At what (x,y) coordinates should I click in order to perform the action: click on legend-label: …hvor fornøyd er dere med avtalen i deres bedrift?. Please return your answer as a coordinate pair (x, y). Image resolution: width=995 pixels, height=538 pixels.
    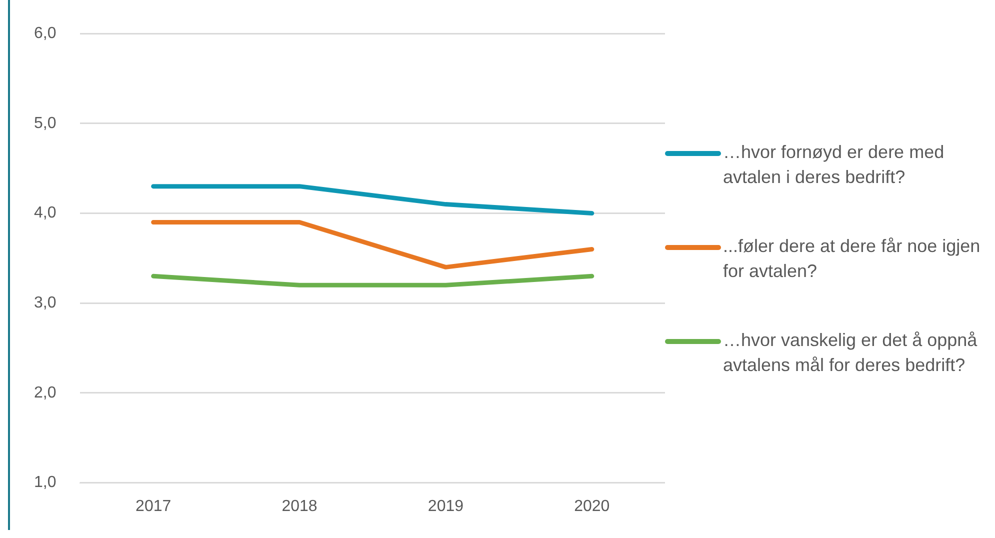
    Looking at the image, I should click on (834, 165).